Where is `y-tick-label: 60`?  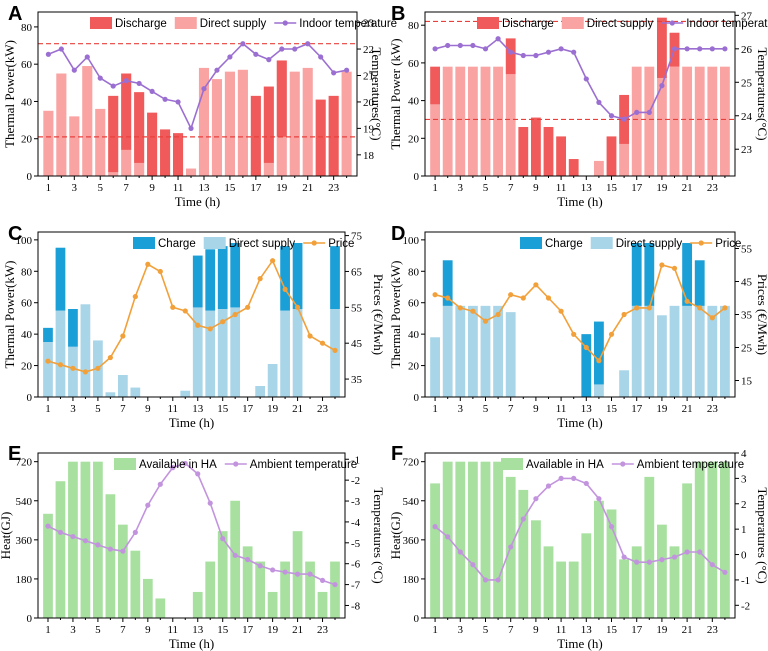 y-tick-label: 60 is located at coordinates (27, 304).